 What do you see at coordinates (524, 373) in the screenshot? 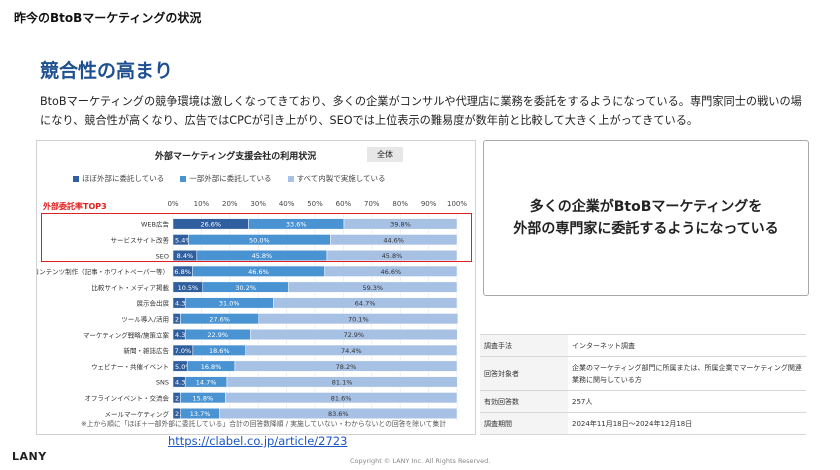
I see `survey-key: 回答対象者` at bounding box center [524, 373].